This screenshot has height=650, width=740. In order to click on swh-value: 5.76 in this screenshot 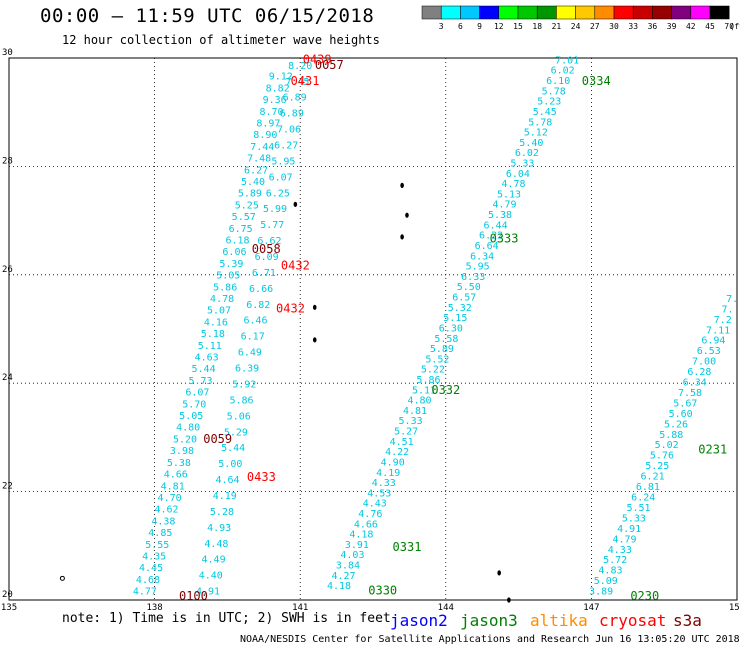, I will do `click(662, 456)`.